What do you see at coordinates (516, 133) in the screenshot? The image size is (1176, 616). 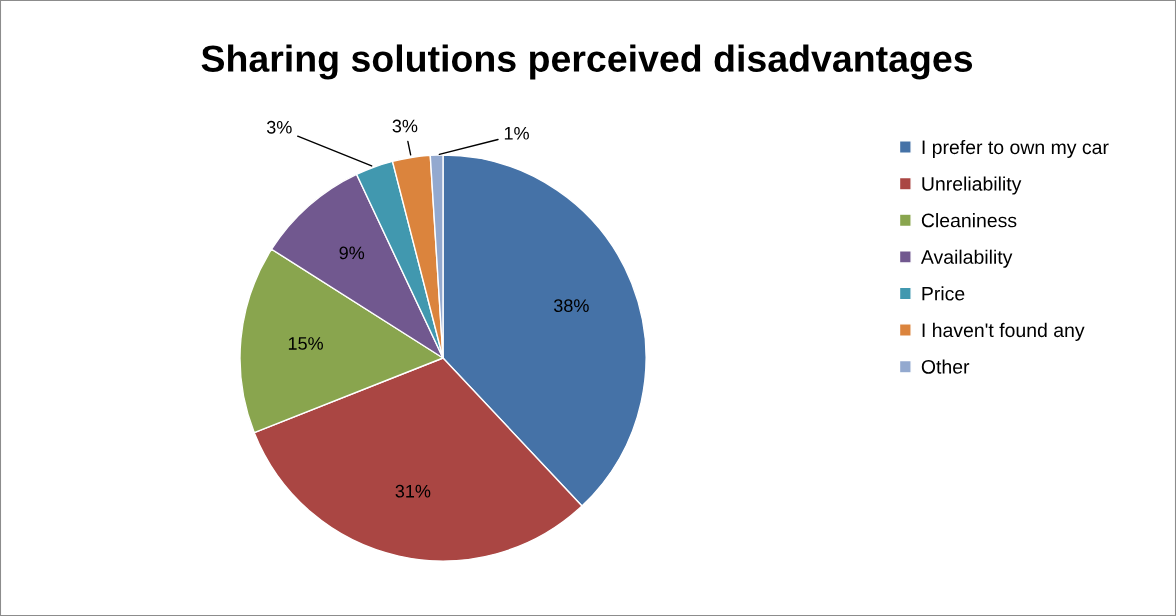 I see `data-label: 1%` at bounding box center [516, 133].